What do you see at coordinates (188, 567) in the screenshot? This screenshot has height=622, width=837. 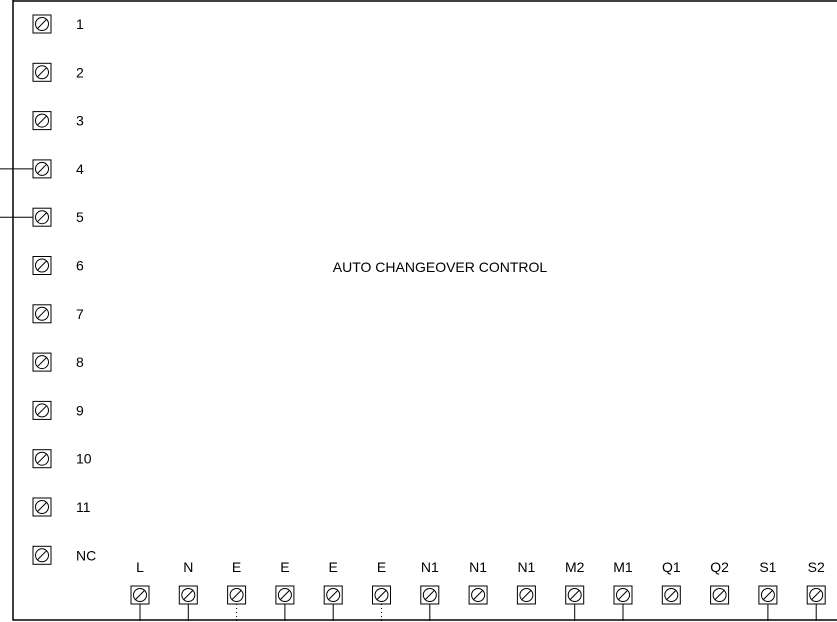 I see `terminal-label: N` at bounding box center [188, 567].